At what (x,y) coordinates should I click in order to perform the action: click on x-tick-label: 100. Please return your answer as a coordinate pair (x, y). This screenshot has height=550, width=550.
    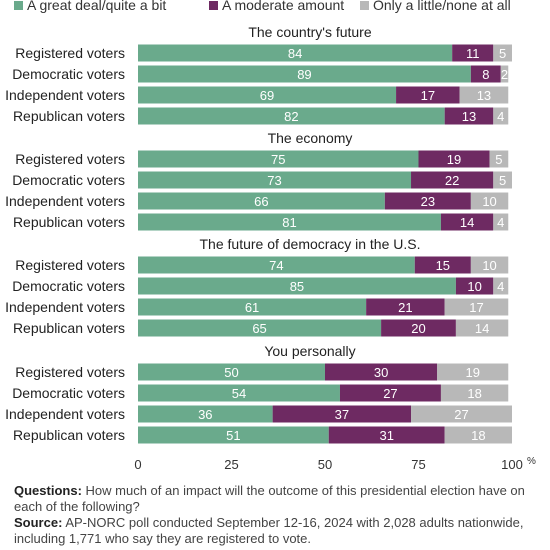
    Looking at the image, I should click on (512, 464).